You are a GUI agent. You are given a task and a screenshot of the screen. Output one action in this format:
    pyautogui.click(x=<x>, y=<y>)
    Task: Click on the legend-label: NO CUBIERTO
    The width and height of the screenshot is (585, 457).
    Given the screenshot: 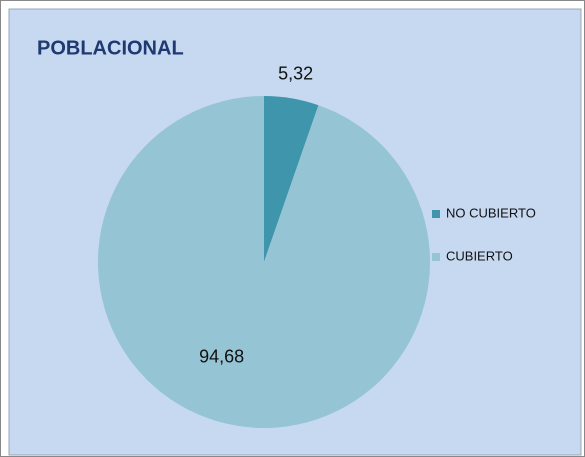 What is the action you would take?
    pyautogui.click(x=491, y=212)
    